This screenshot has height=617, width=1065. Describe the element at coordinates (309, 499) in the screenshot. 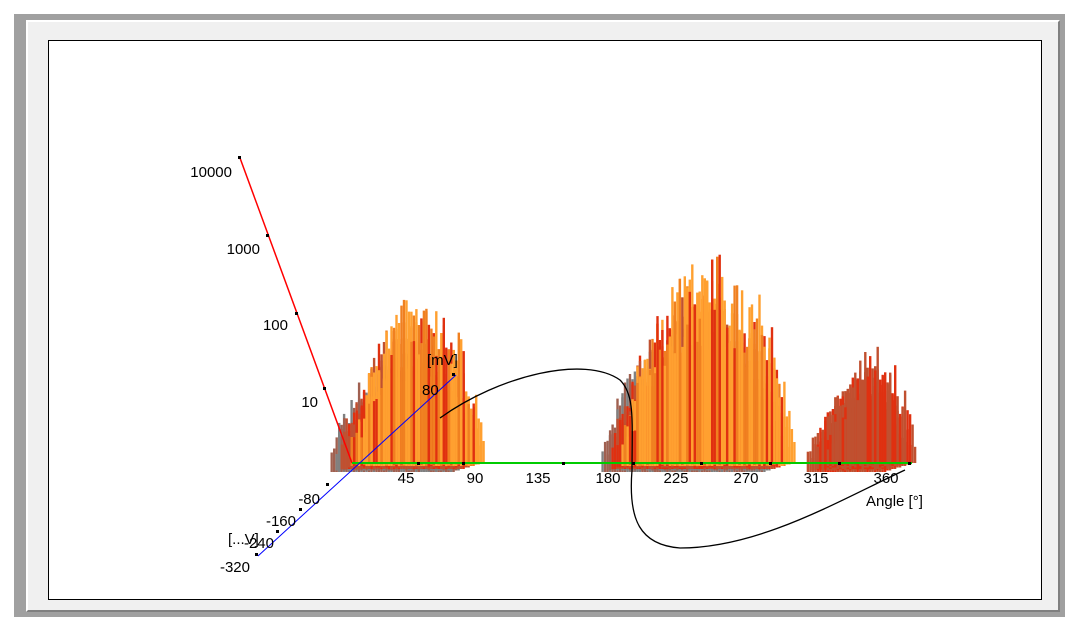

I see `z-tick-label: -80` at that location.